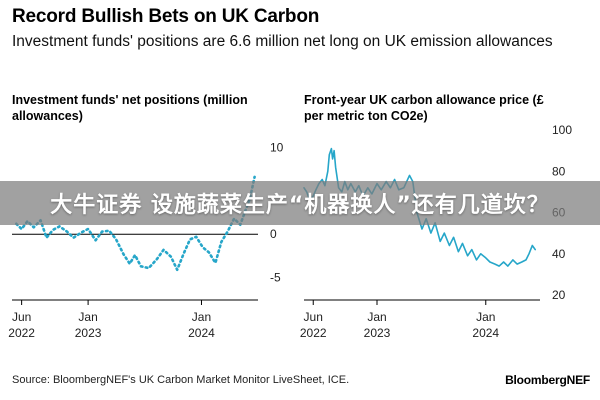 This screenshot has width=600, height=400. What do you see at coordinates (135, 223) in the screenshot?
I see `series-line` at bounding box center [135, 223].